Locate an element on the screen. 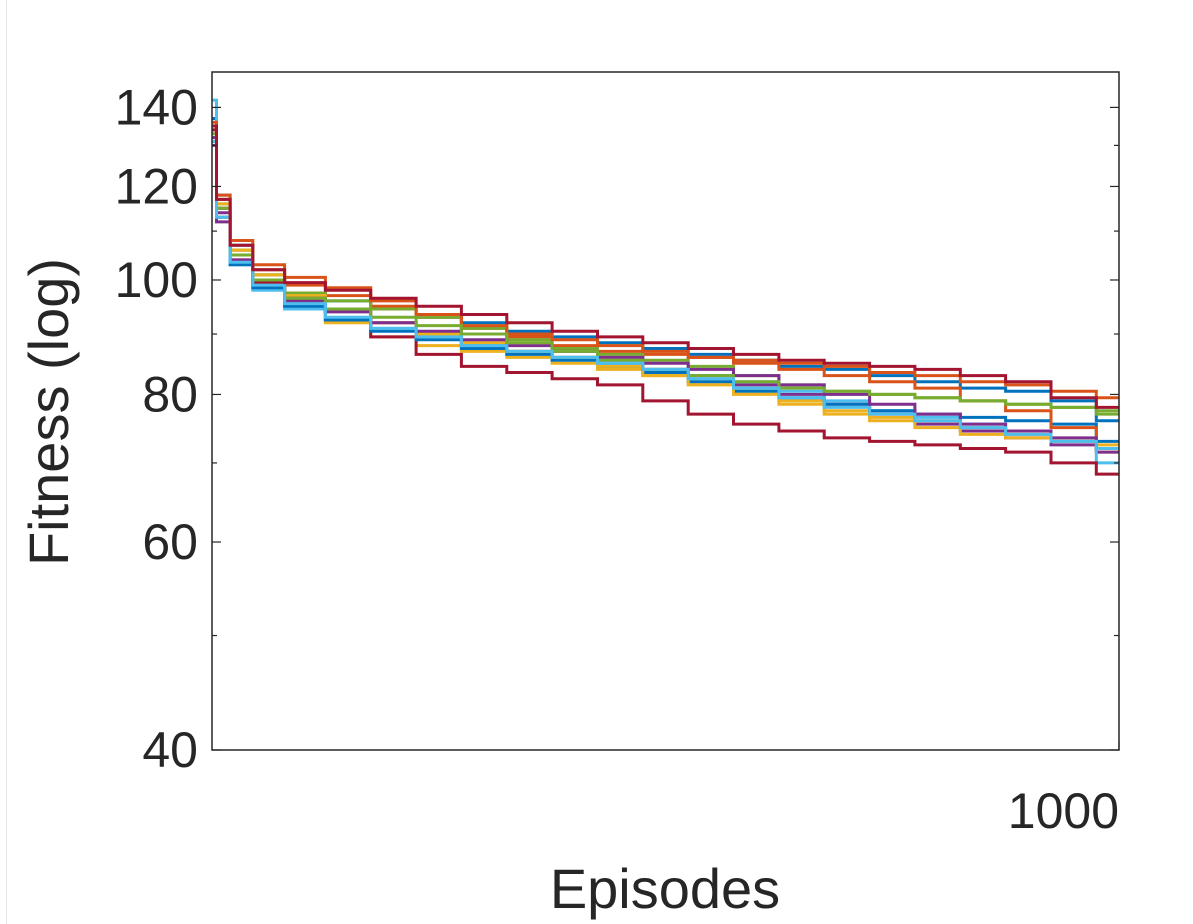 The height and width of the screenshot is (924, 1193). y-tick-label-140: 140 is located at coordinates (156, 107).